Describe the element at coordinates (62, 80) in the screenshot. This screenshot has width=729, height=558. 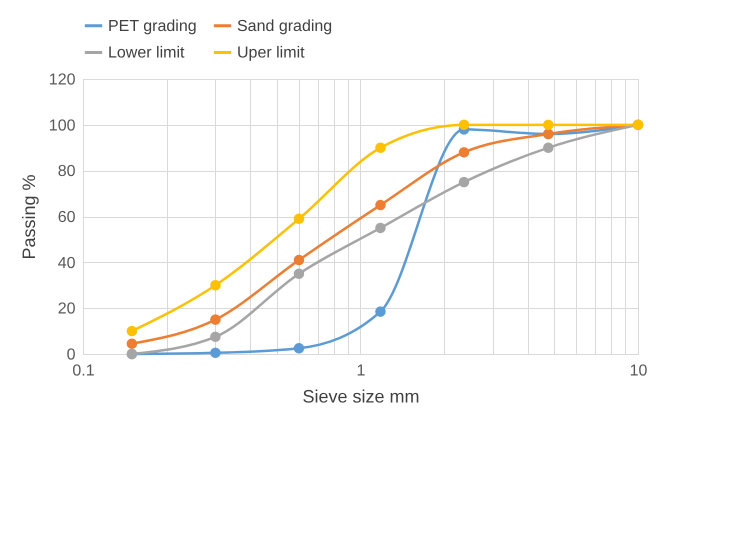
I see `y-tick-label: 120` at that location.